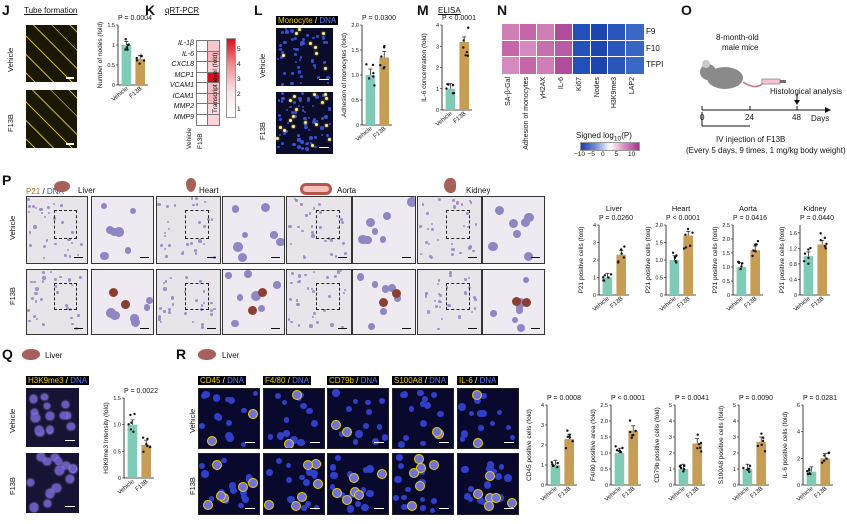 The height and width of the screenshot is (524, 847). What do you see at coordinates (209, 190) in the screenshot?
I see `organ-heart: Heart` at bounding box center [209, 190].